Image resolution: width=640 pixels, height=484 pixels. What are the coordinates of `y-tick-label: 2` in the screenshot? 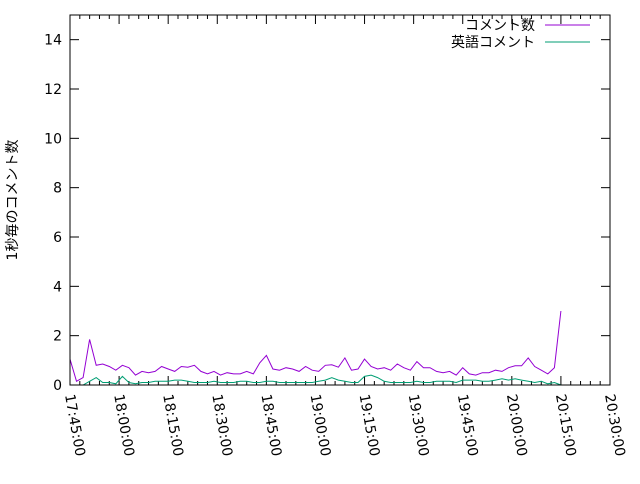 It's located at (57, 337).